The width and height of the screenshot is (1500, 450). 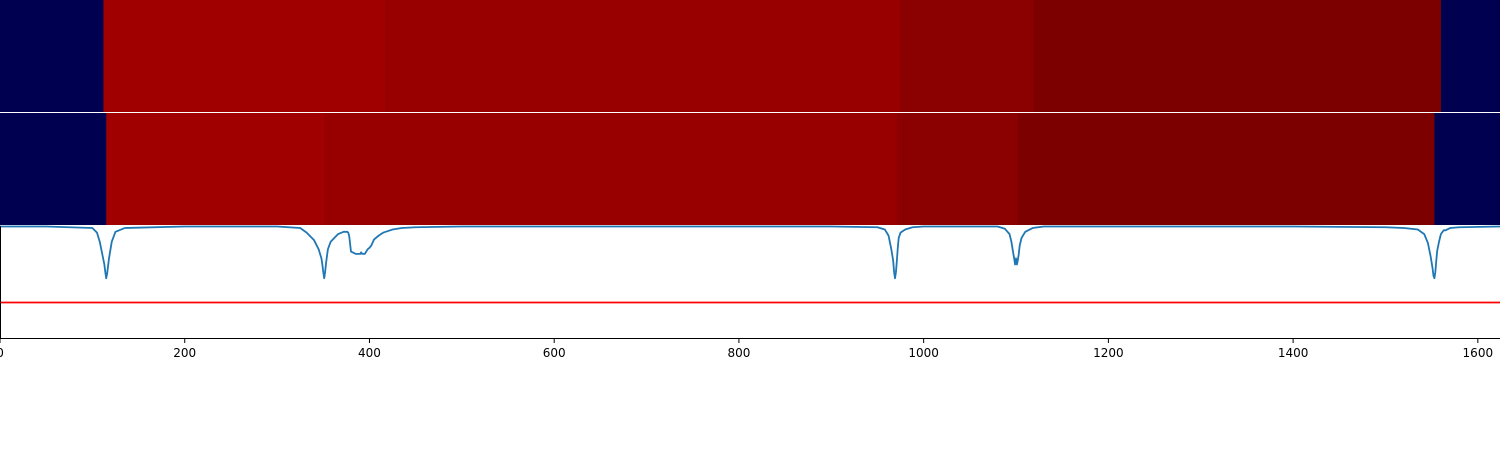 I want to click on signal-line, so click(x=750, y=252).